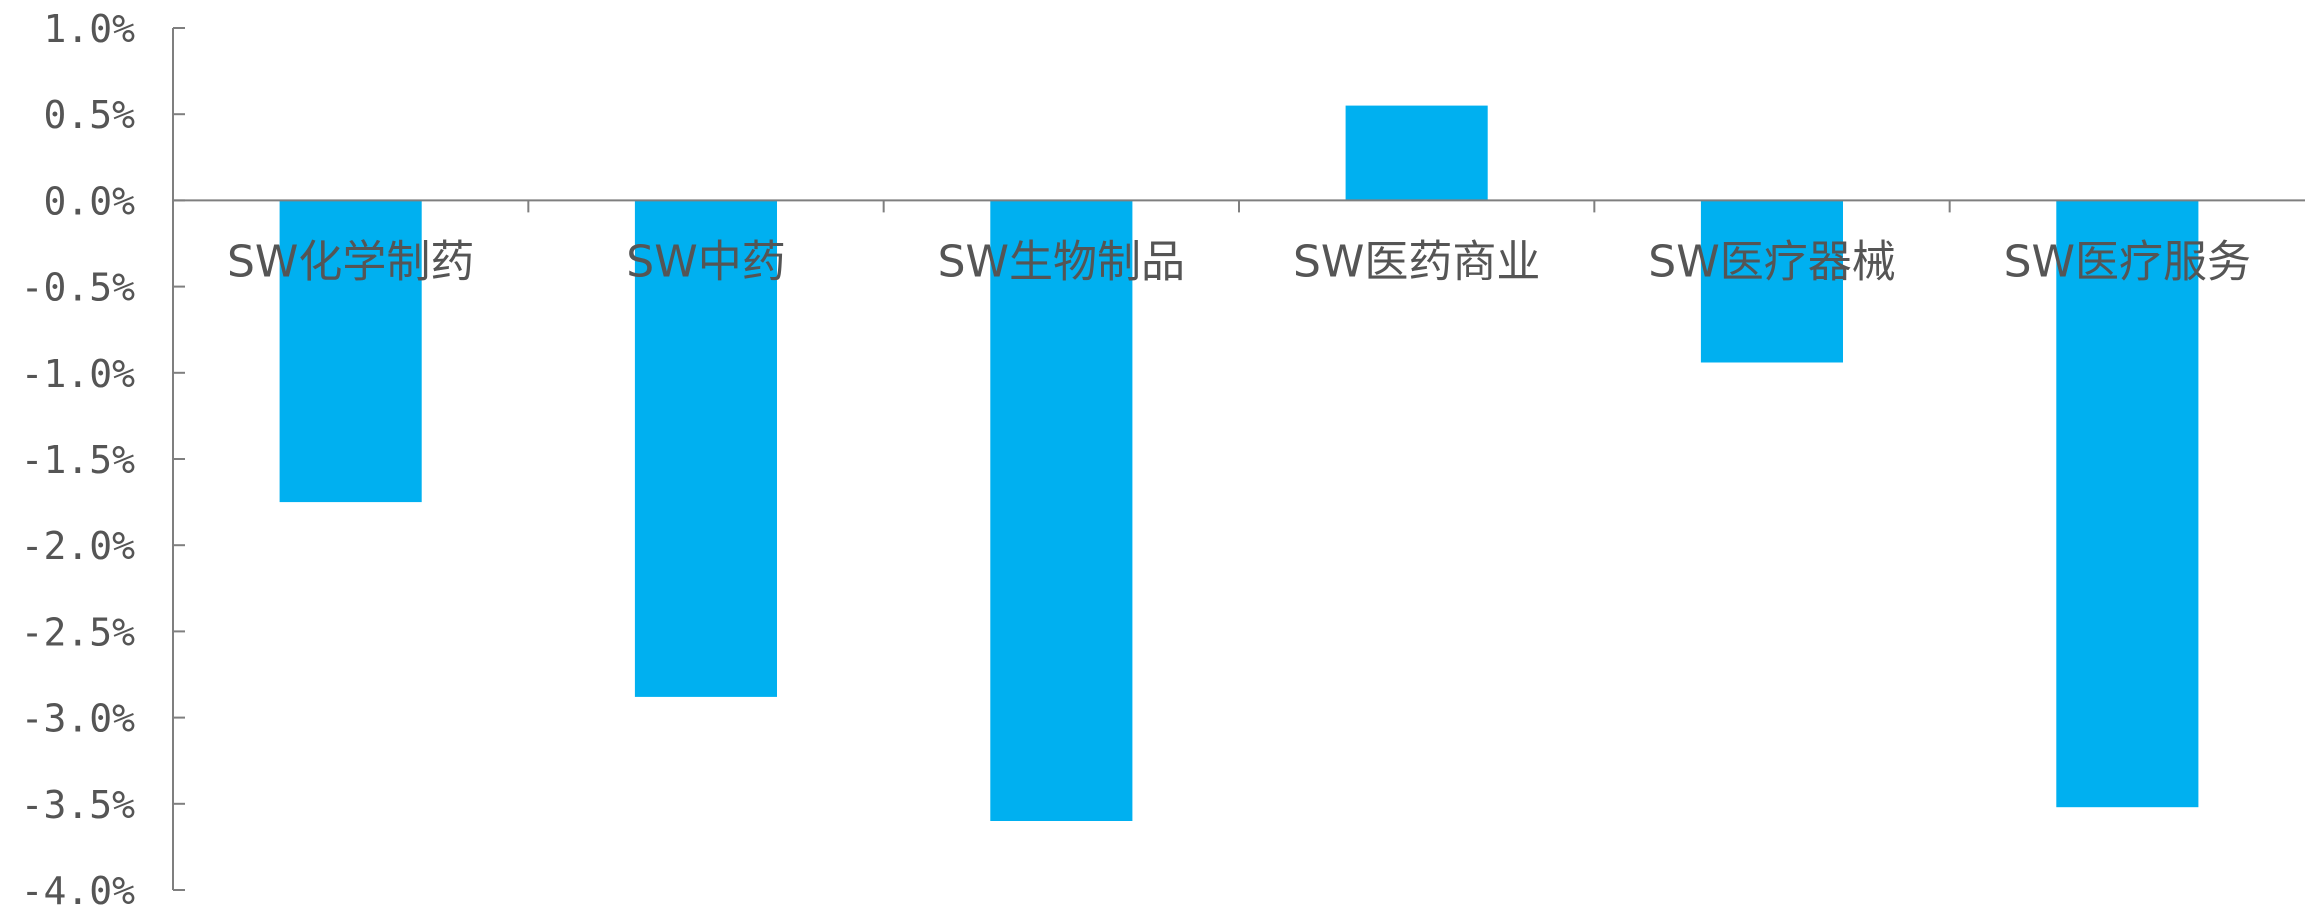  Describe the element at coordinates (78, 374) in the screenshot. I see `y-tick-label: -1.0%` at that location.